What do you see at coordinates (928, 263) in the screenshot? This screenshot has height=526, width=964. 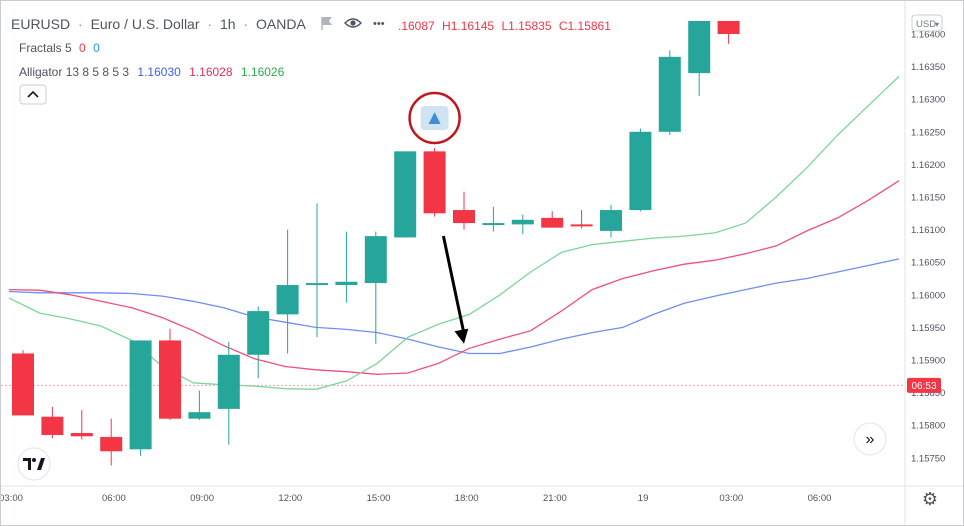 I see `price-tick-label: 1.16050` at bounding box center [928, 263].